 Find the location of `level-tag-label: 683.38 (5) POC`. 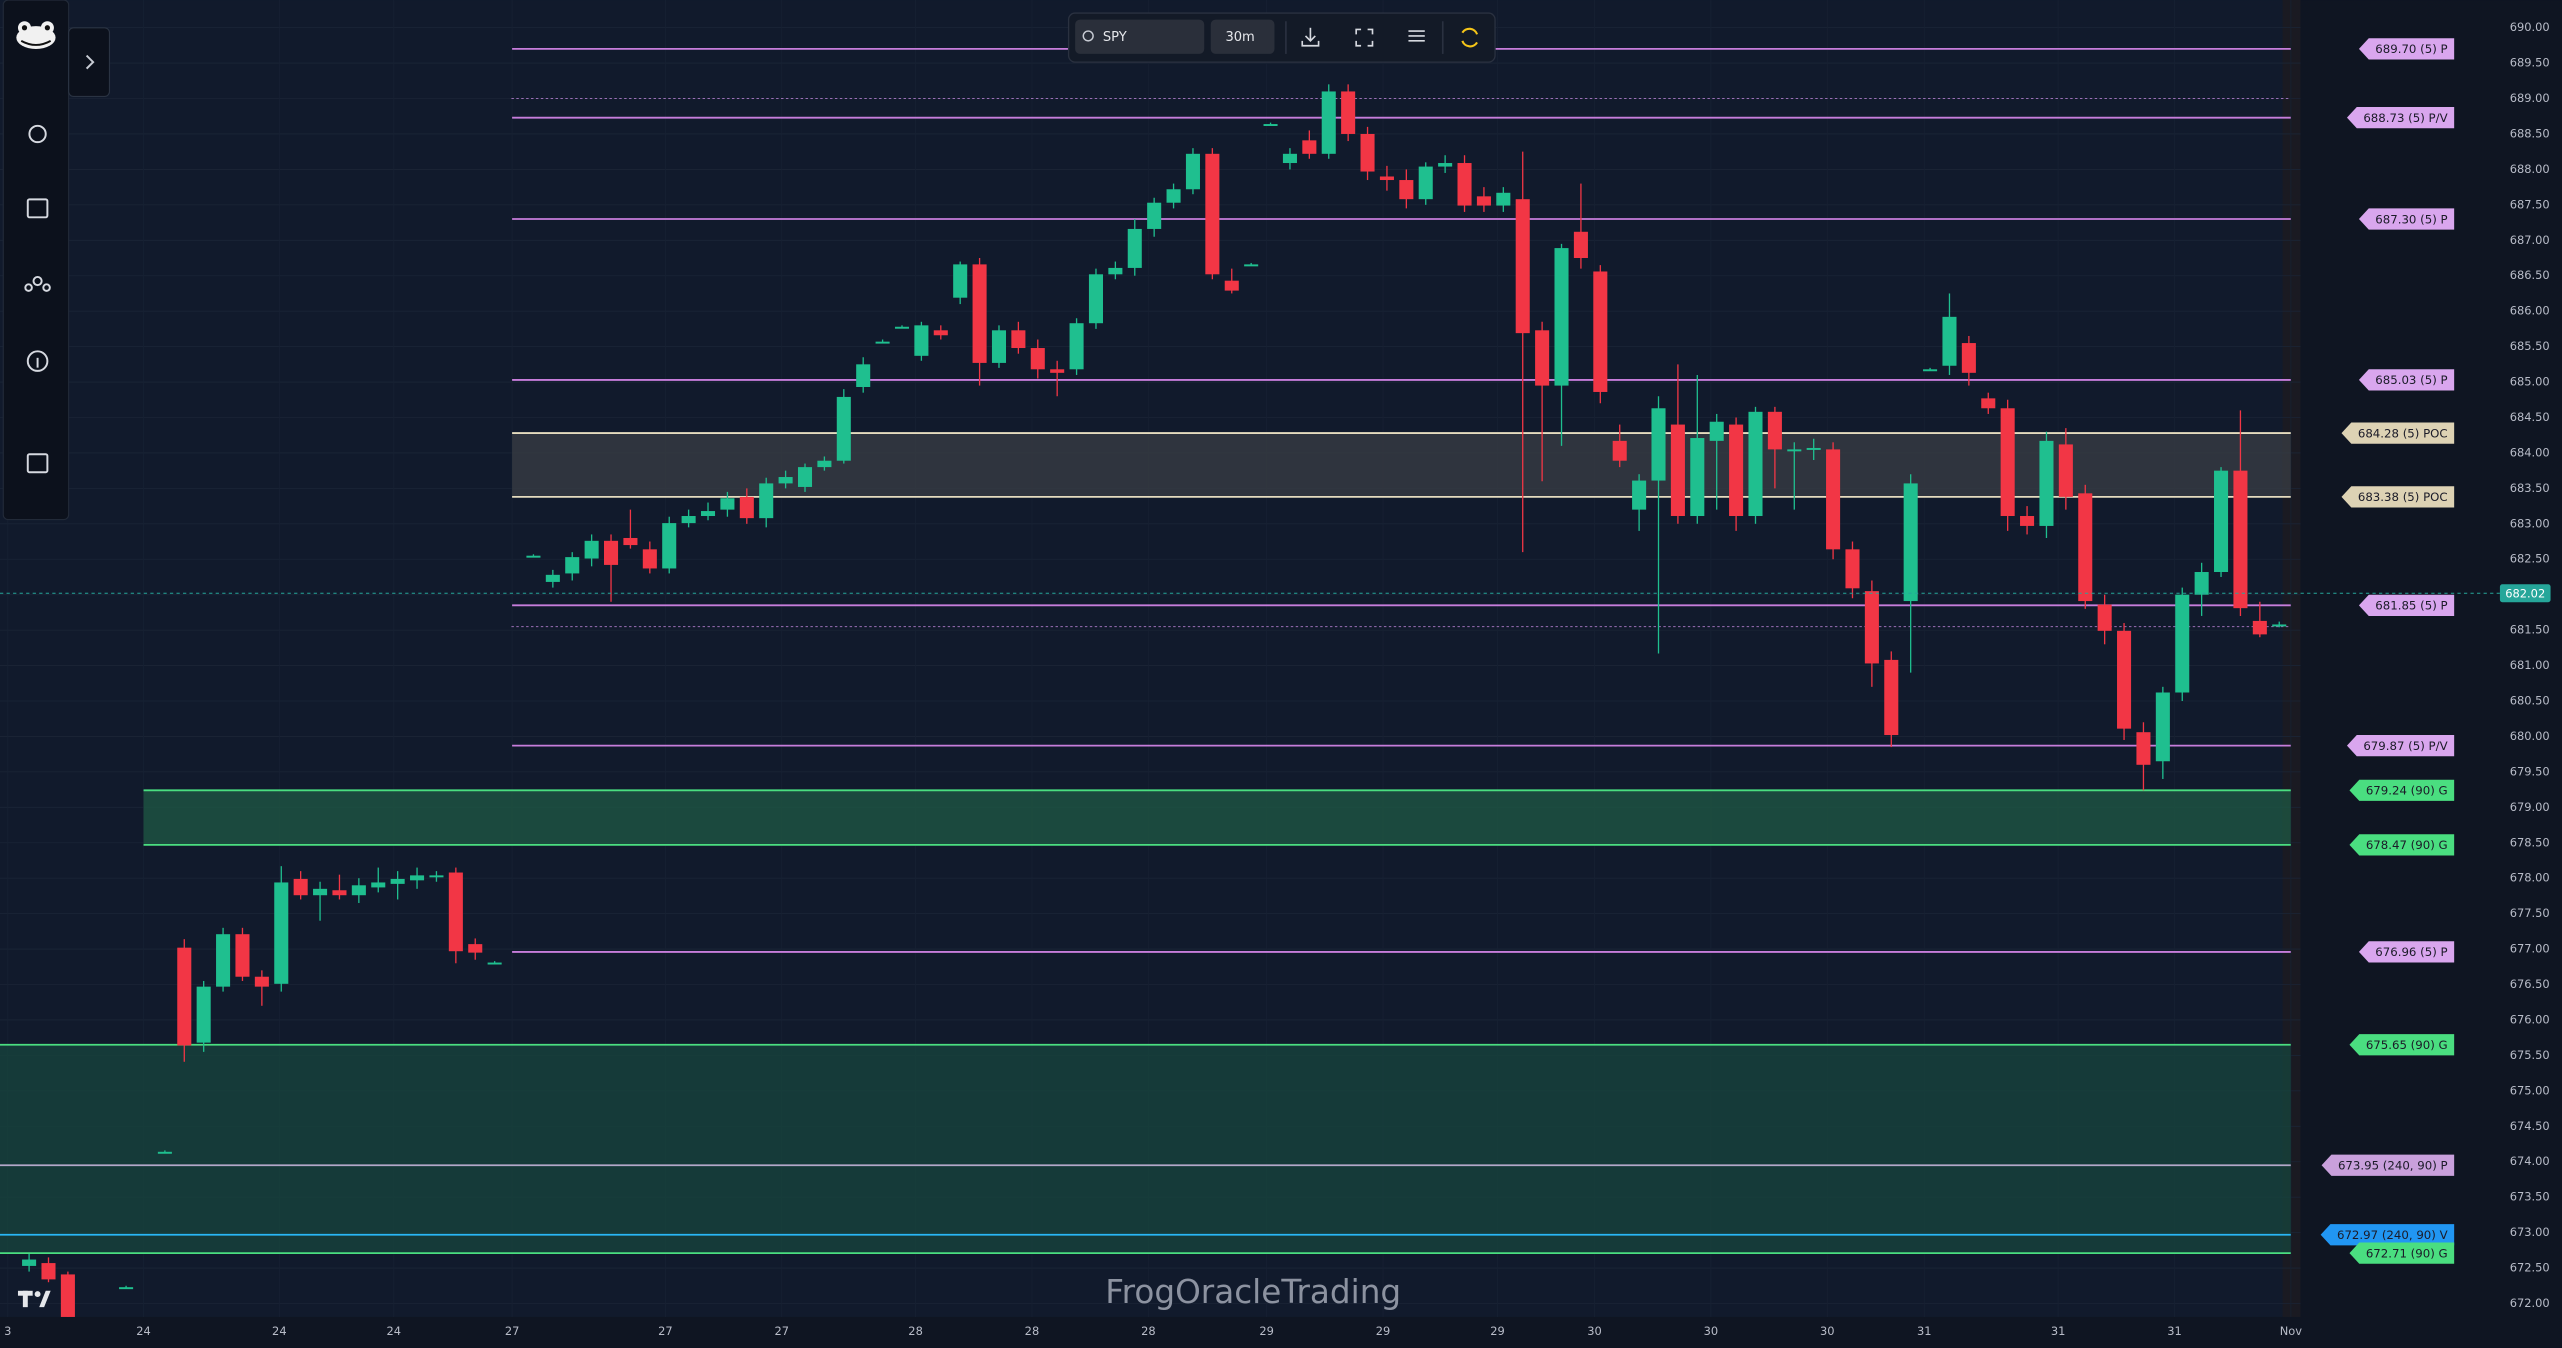

level-tag-label: 683.38 (5) POC is located at coordinates (2403, 497).